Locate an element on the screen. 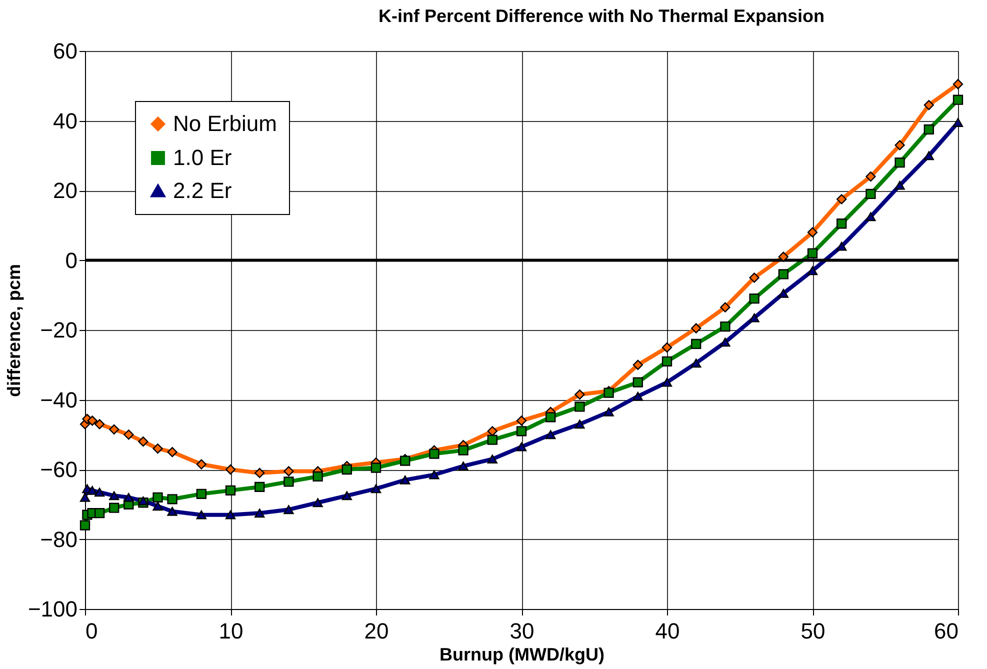 Image resolution: width=987 pixels, height=669 pixels. x-tick-label: 50 is located at coordinates (813, 631).